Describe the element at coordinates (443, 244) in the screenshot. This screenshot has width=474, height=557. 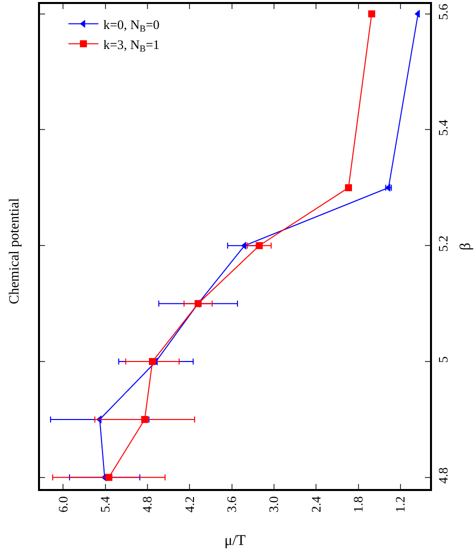
I see `y-tick-label: 5.2` at that location.